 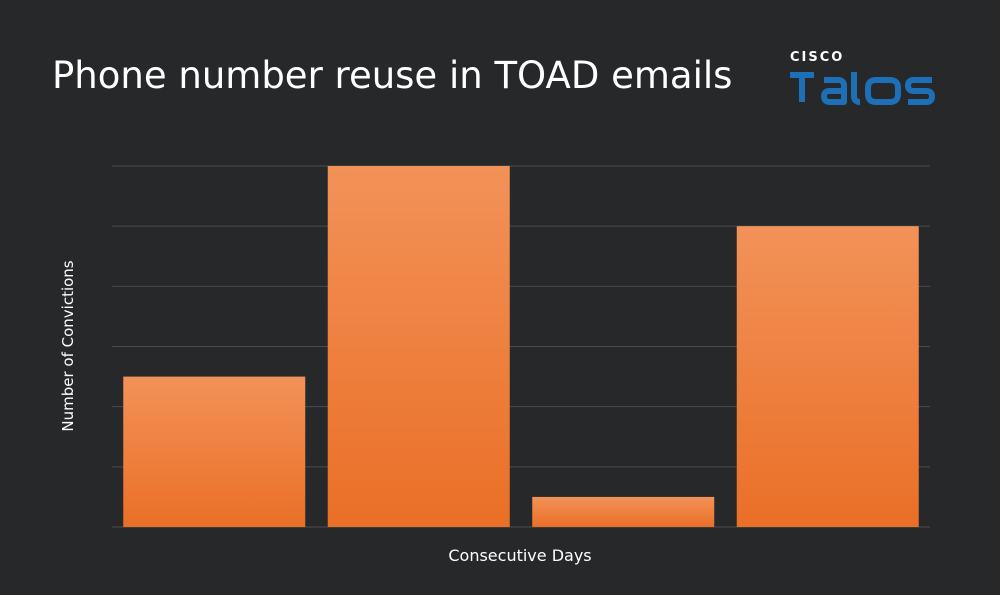 What do you see at coordinates (392, 75) in the screenshot?
I see `chart-title: Phone number reuse in TOAD emails` at bounding box center [392, 75].